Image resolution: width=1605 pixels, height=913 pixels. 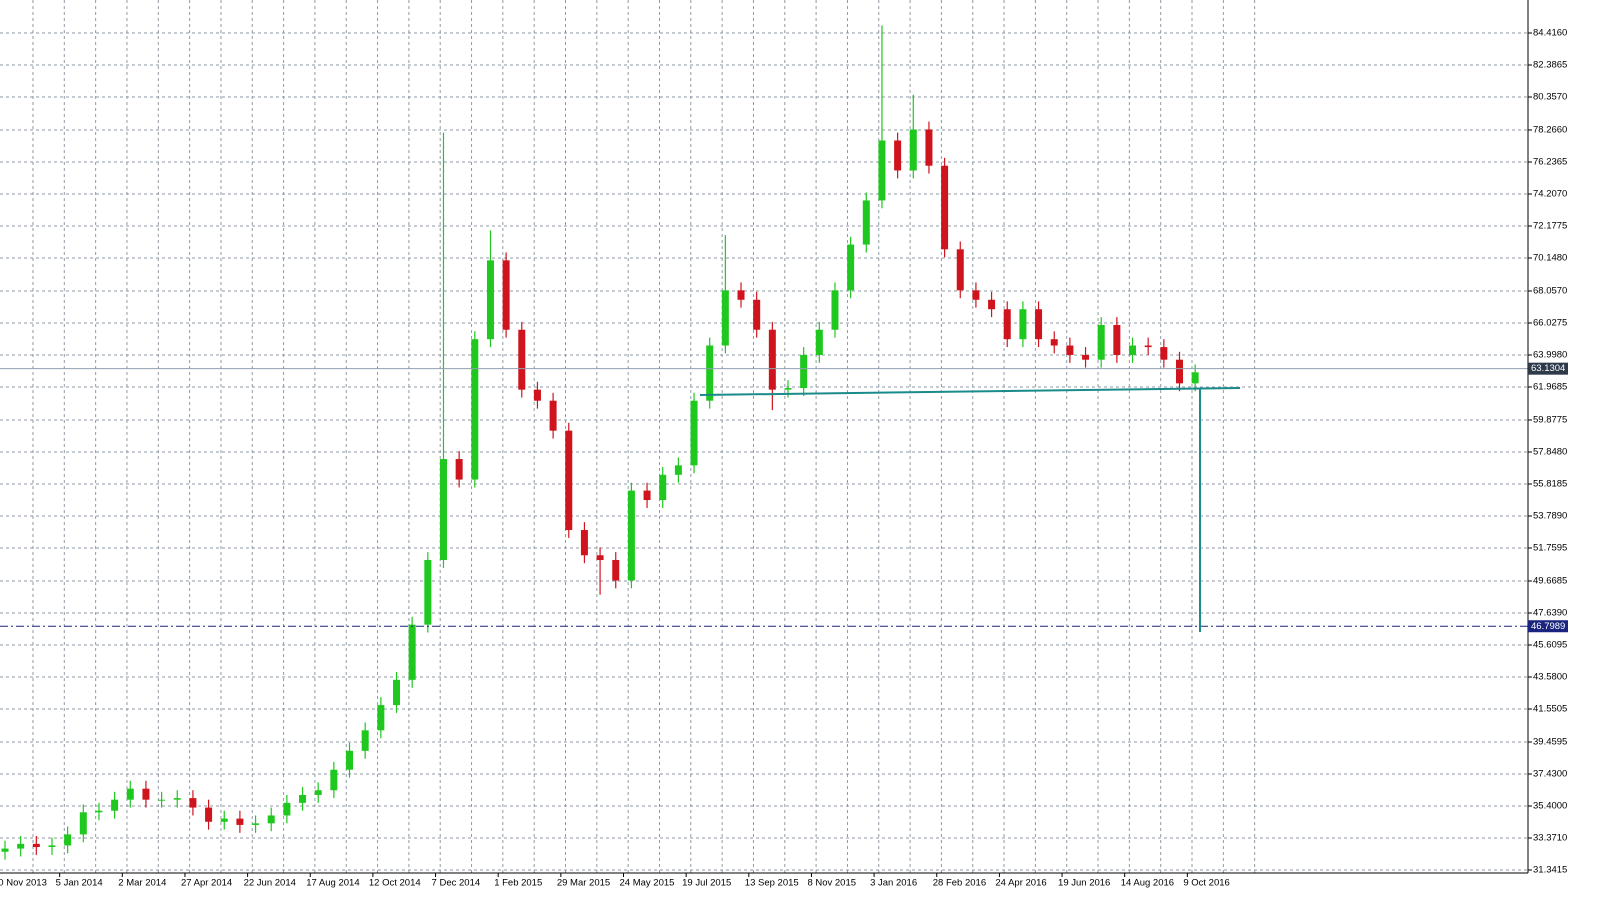 What do you see at coordinates (1550, 870) in the screenshot?
I see `y-tick-label: 31.3415` at bounding box center [1550, 870].